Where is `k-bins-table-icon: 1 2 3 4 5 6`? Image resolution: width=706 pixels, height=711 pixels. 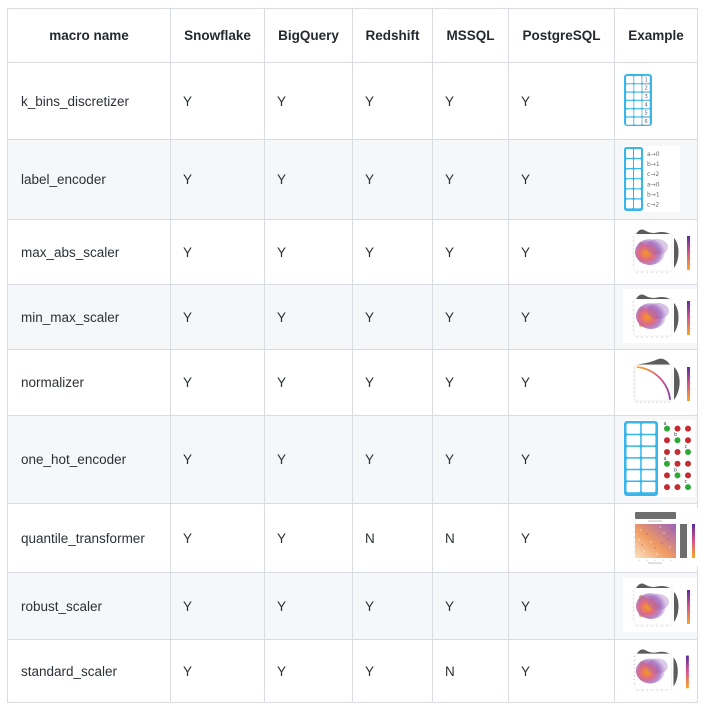 k-bins-table-icon: 1 2 3 4 5 6 is located at coordinates (638, 100).